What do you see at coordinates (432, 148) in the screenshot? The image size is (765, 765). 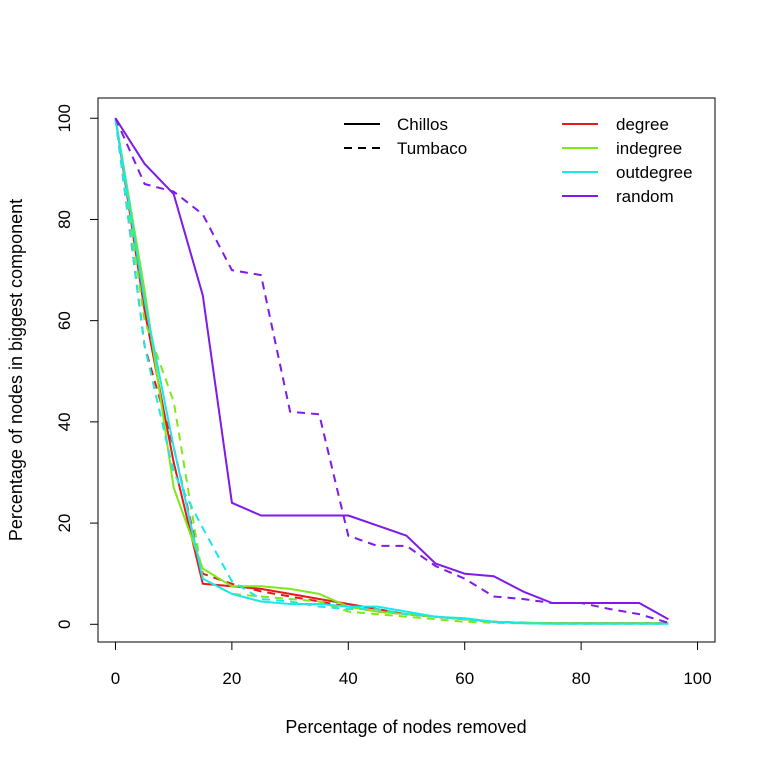 I see `legend-label-tumbaco: Tumbaco` at bounding box center [432, 148].